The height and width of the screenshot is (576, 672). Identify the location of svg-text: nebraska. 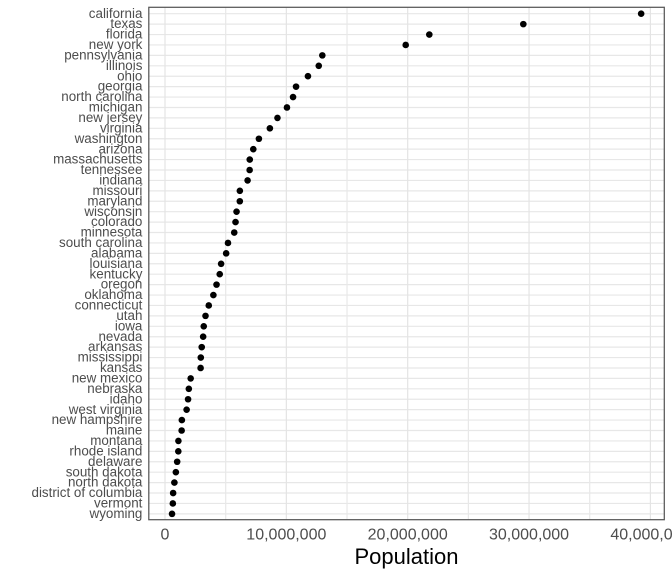
(115, 388).